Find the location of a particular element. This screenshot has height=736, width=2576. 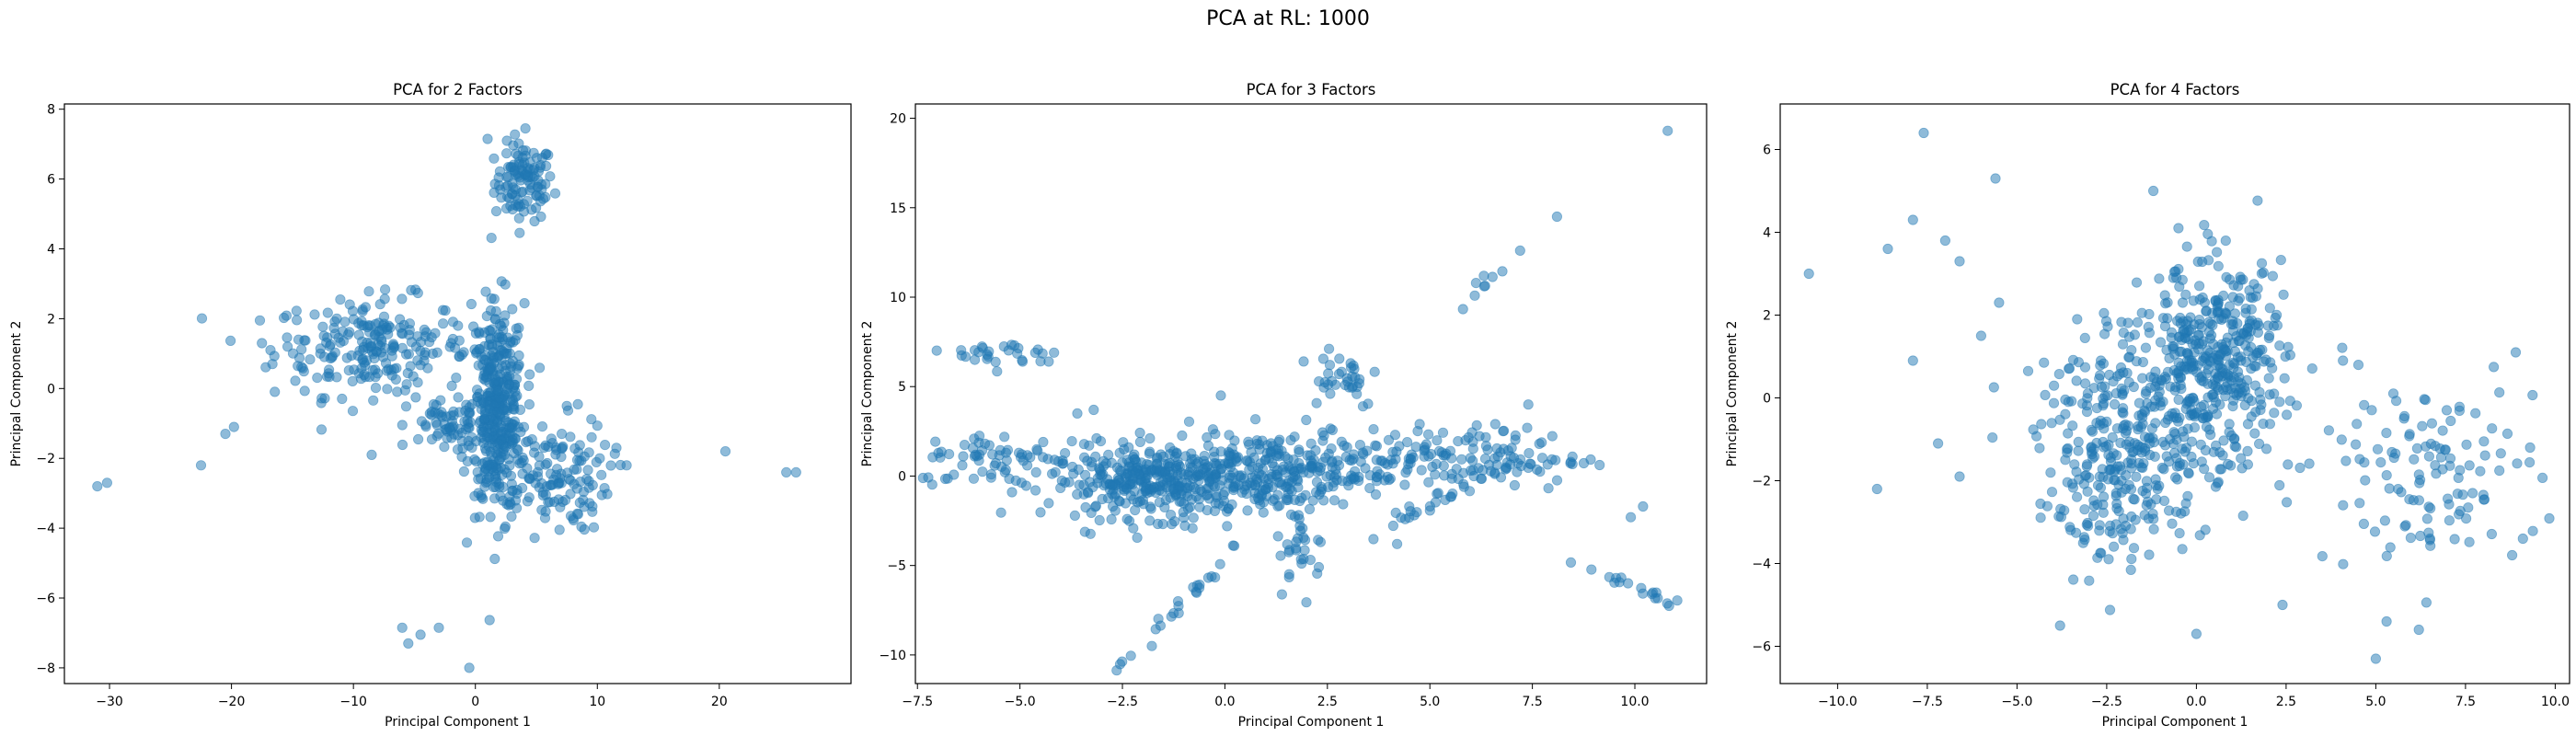

x-tick-label: 20 is located at coordinates (719, 702).